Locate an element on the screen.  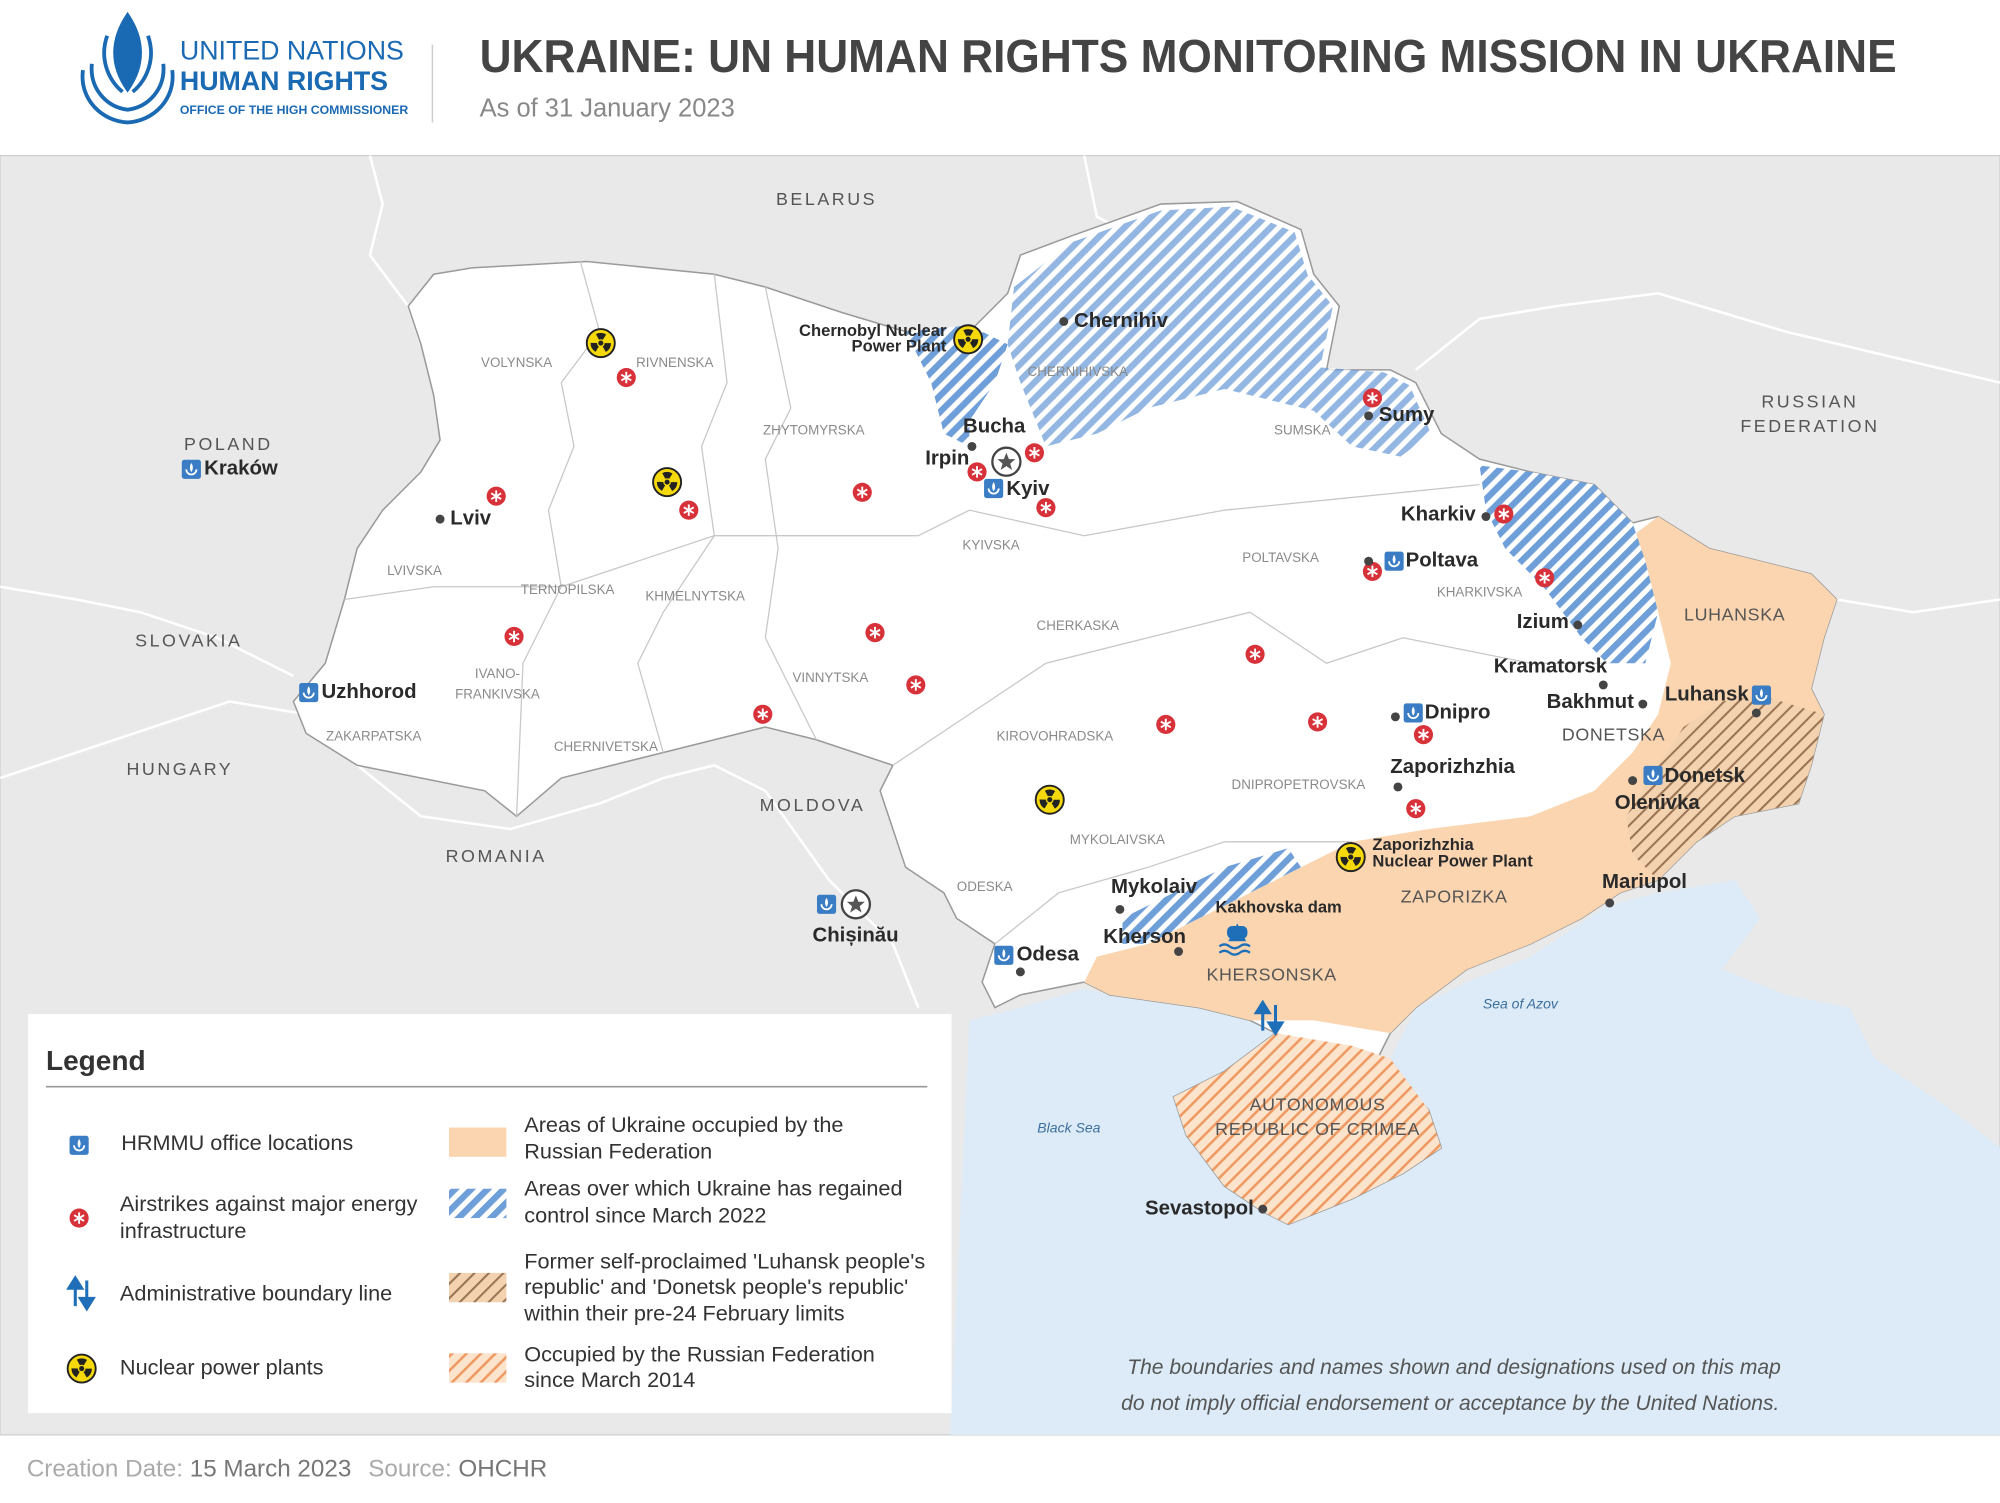
city-label: Dnipro is located at coordinates (1458, 712).